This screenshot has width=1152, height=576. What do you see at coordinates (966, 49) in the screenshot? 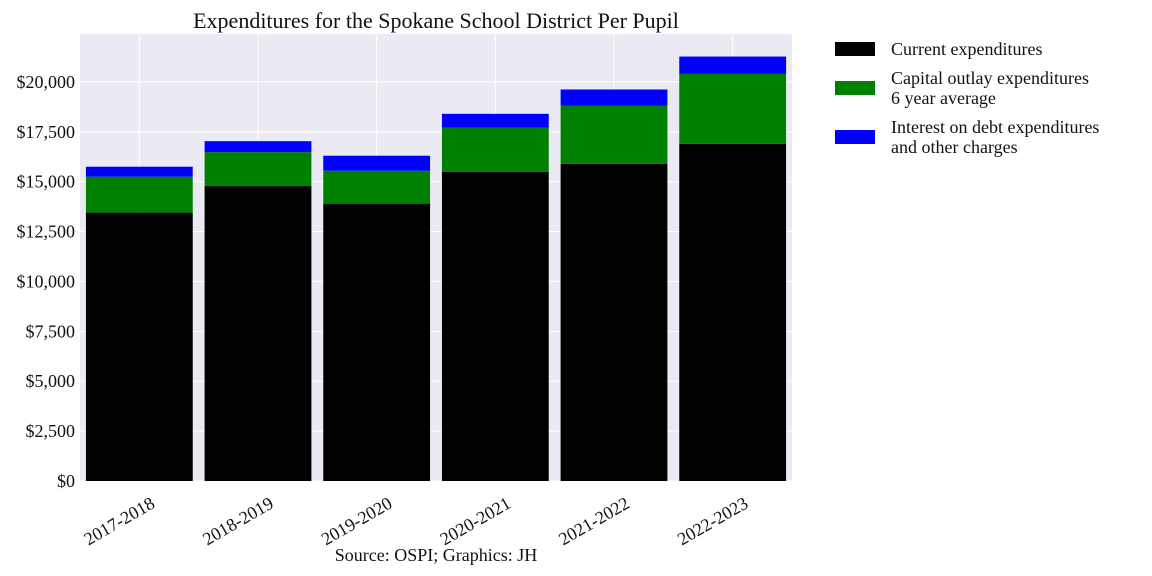
I see `legend-label: Current expenditures` at bounding box center [966, 49].